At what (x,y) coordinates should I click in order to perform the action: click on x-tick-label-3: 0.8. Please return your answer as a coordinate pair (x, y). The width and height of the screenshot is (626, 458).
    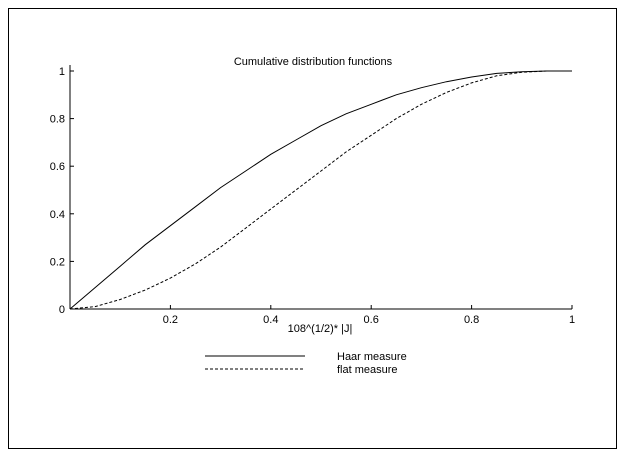
    Looking at the image, I should click on (471, 320).